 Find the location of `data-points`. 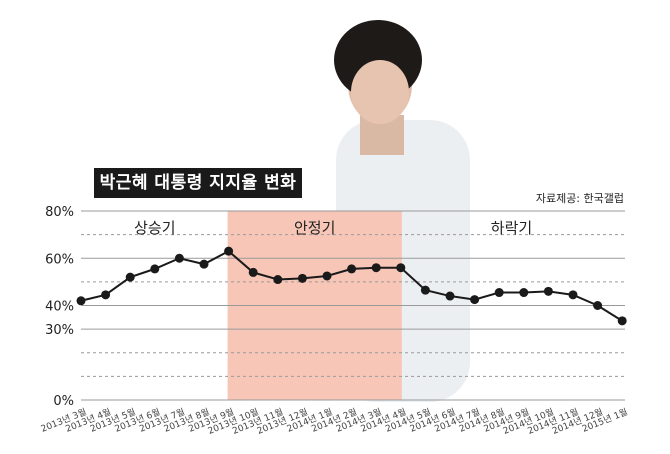

data-points is located at coordinates (351, 286).